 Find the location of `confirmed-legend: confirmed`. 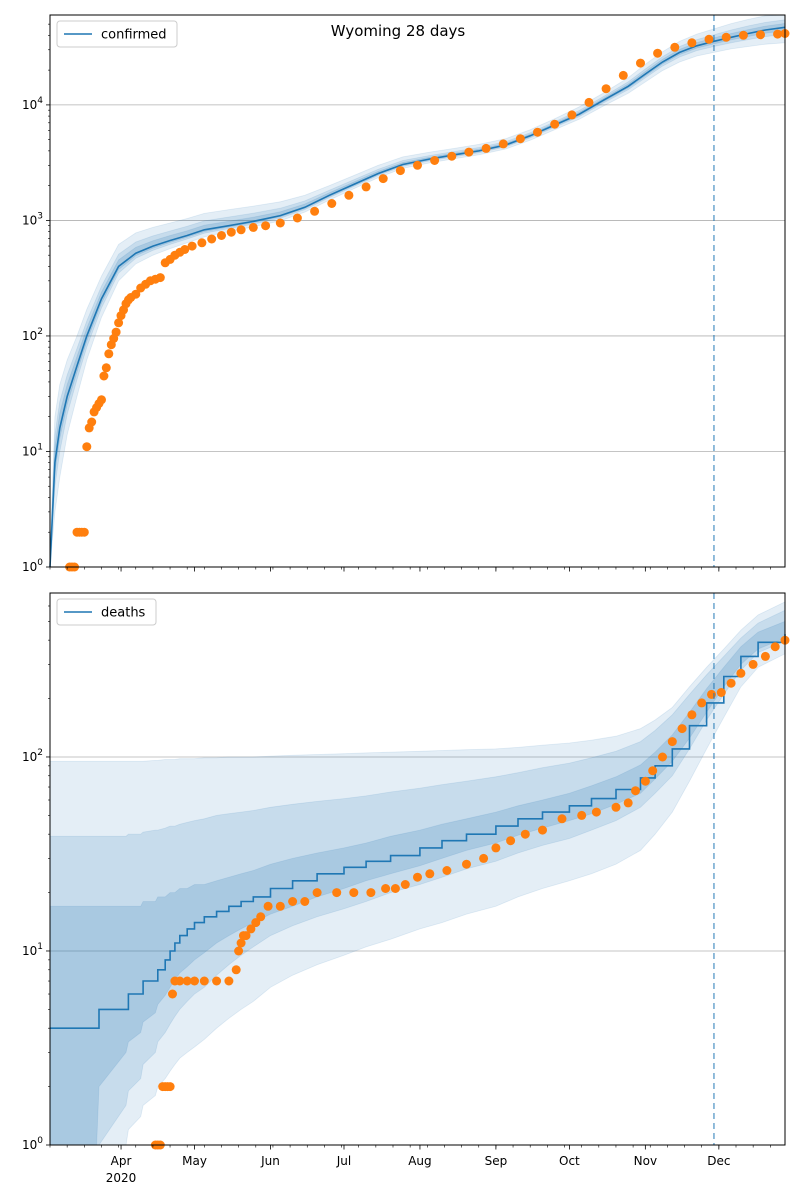

confirmed-legend: confirmed is located at coordinates (117, 34).